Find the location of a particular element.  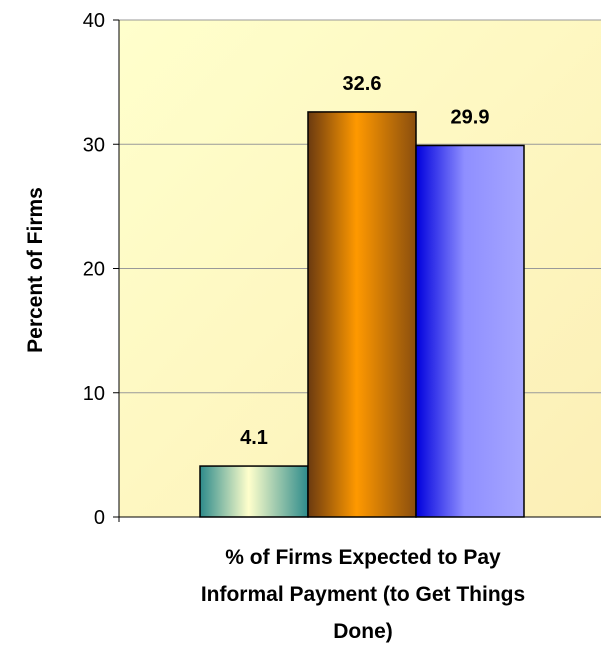

data-label-1: 4.1 is located at coordinates (254, 438).